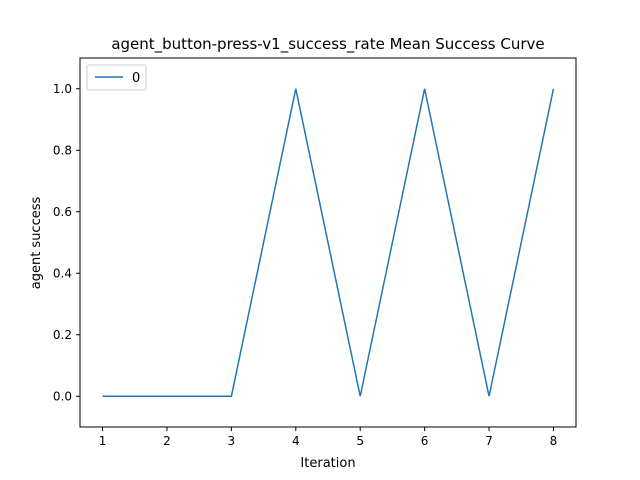 Image resolution: width=640 pixels, height=480 pixels. I want to click on y-tick-label: 1.0, so click(62, 89).